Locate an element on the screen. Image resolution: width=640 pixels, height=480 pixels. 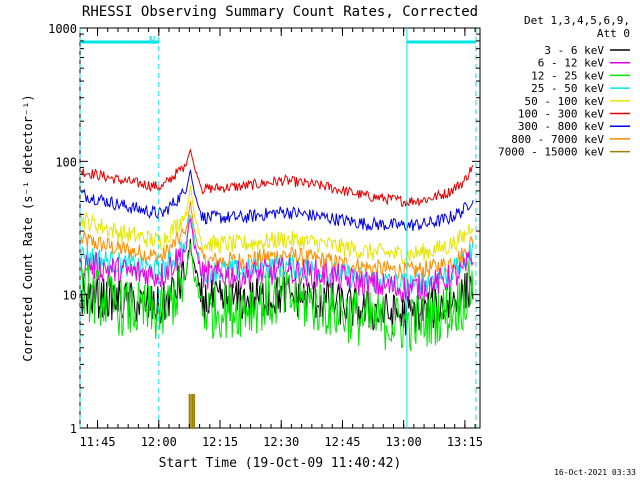
legend-label: 3 - 6 keV is located at coordinates (574, 50).